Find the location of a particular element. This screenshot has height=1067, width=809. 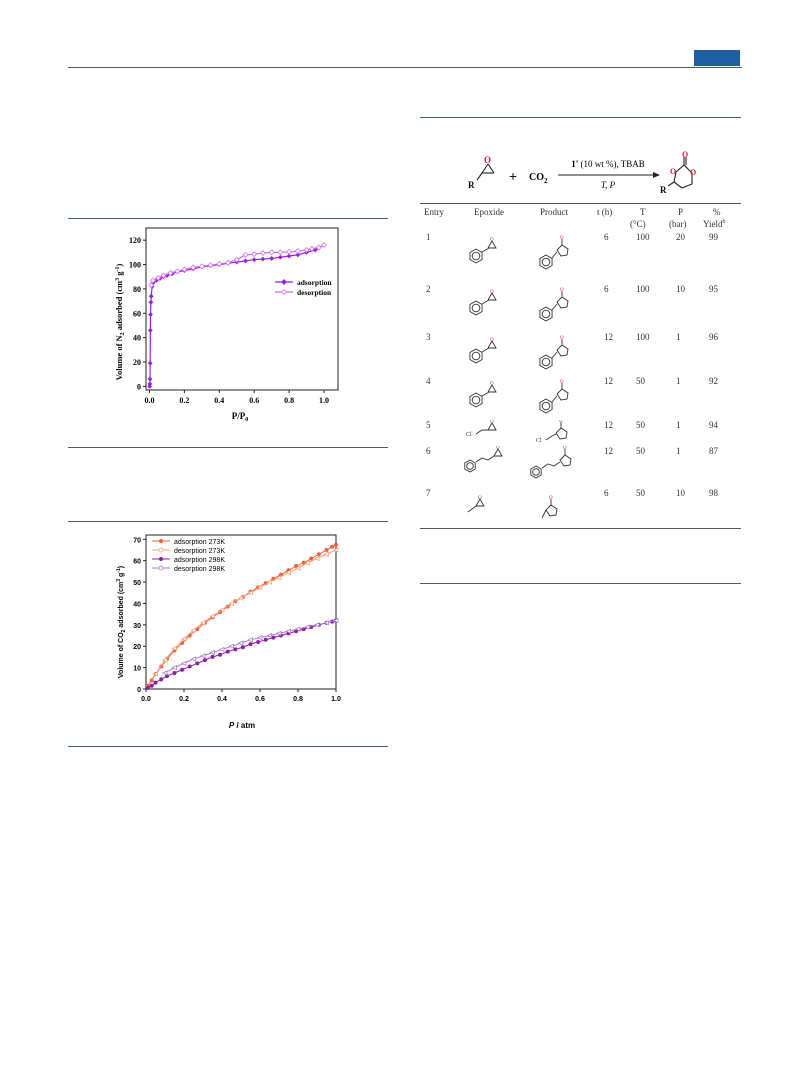

table-cell-yield: 94 is located at coordinates (713, 425).